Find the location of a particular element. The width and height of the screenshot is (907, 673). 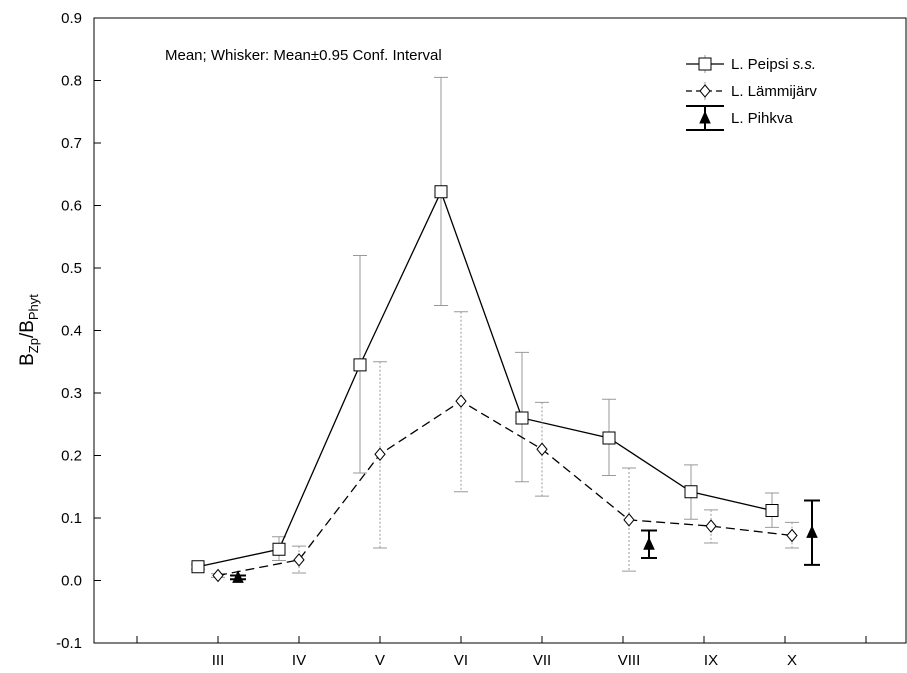

x-tick-label: IV is located at coordinates (299, 660).